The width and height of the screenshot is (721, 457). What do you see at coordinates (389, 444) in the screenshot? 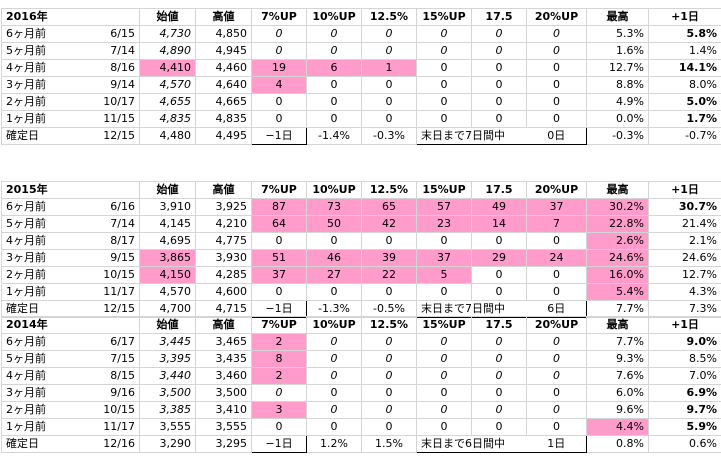
I see `final-c125-cell: 1.5%` at bounding box center [389, 444].